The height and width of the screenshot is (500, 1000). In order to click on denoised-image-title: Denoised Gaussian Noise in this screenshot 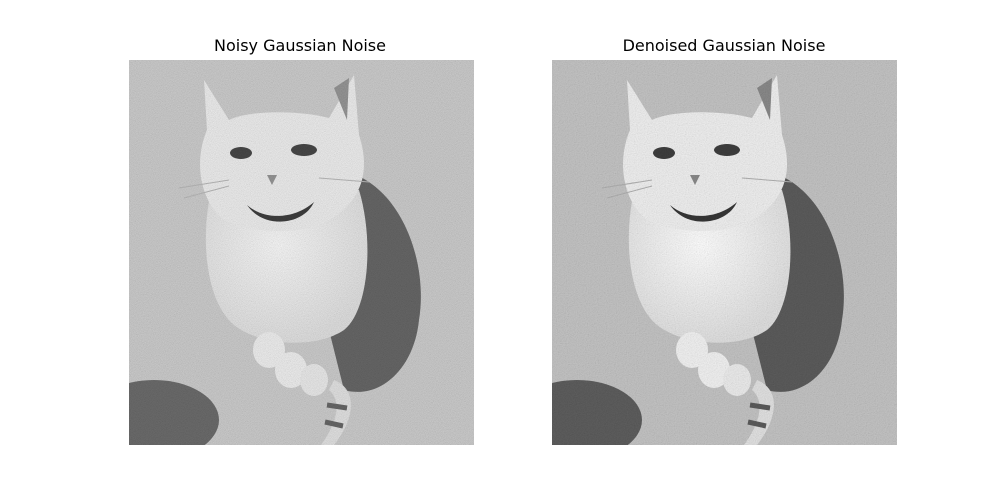, I will do `click(724, 45)`.